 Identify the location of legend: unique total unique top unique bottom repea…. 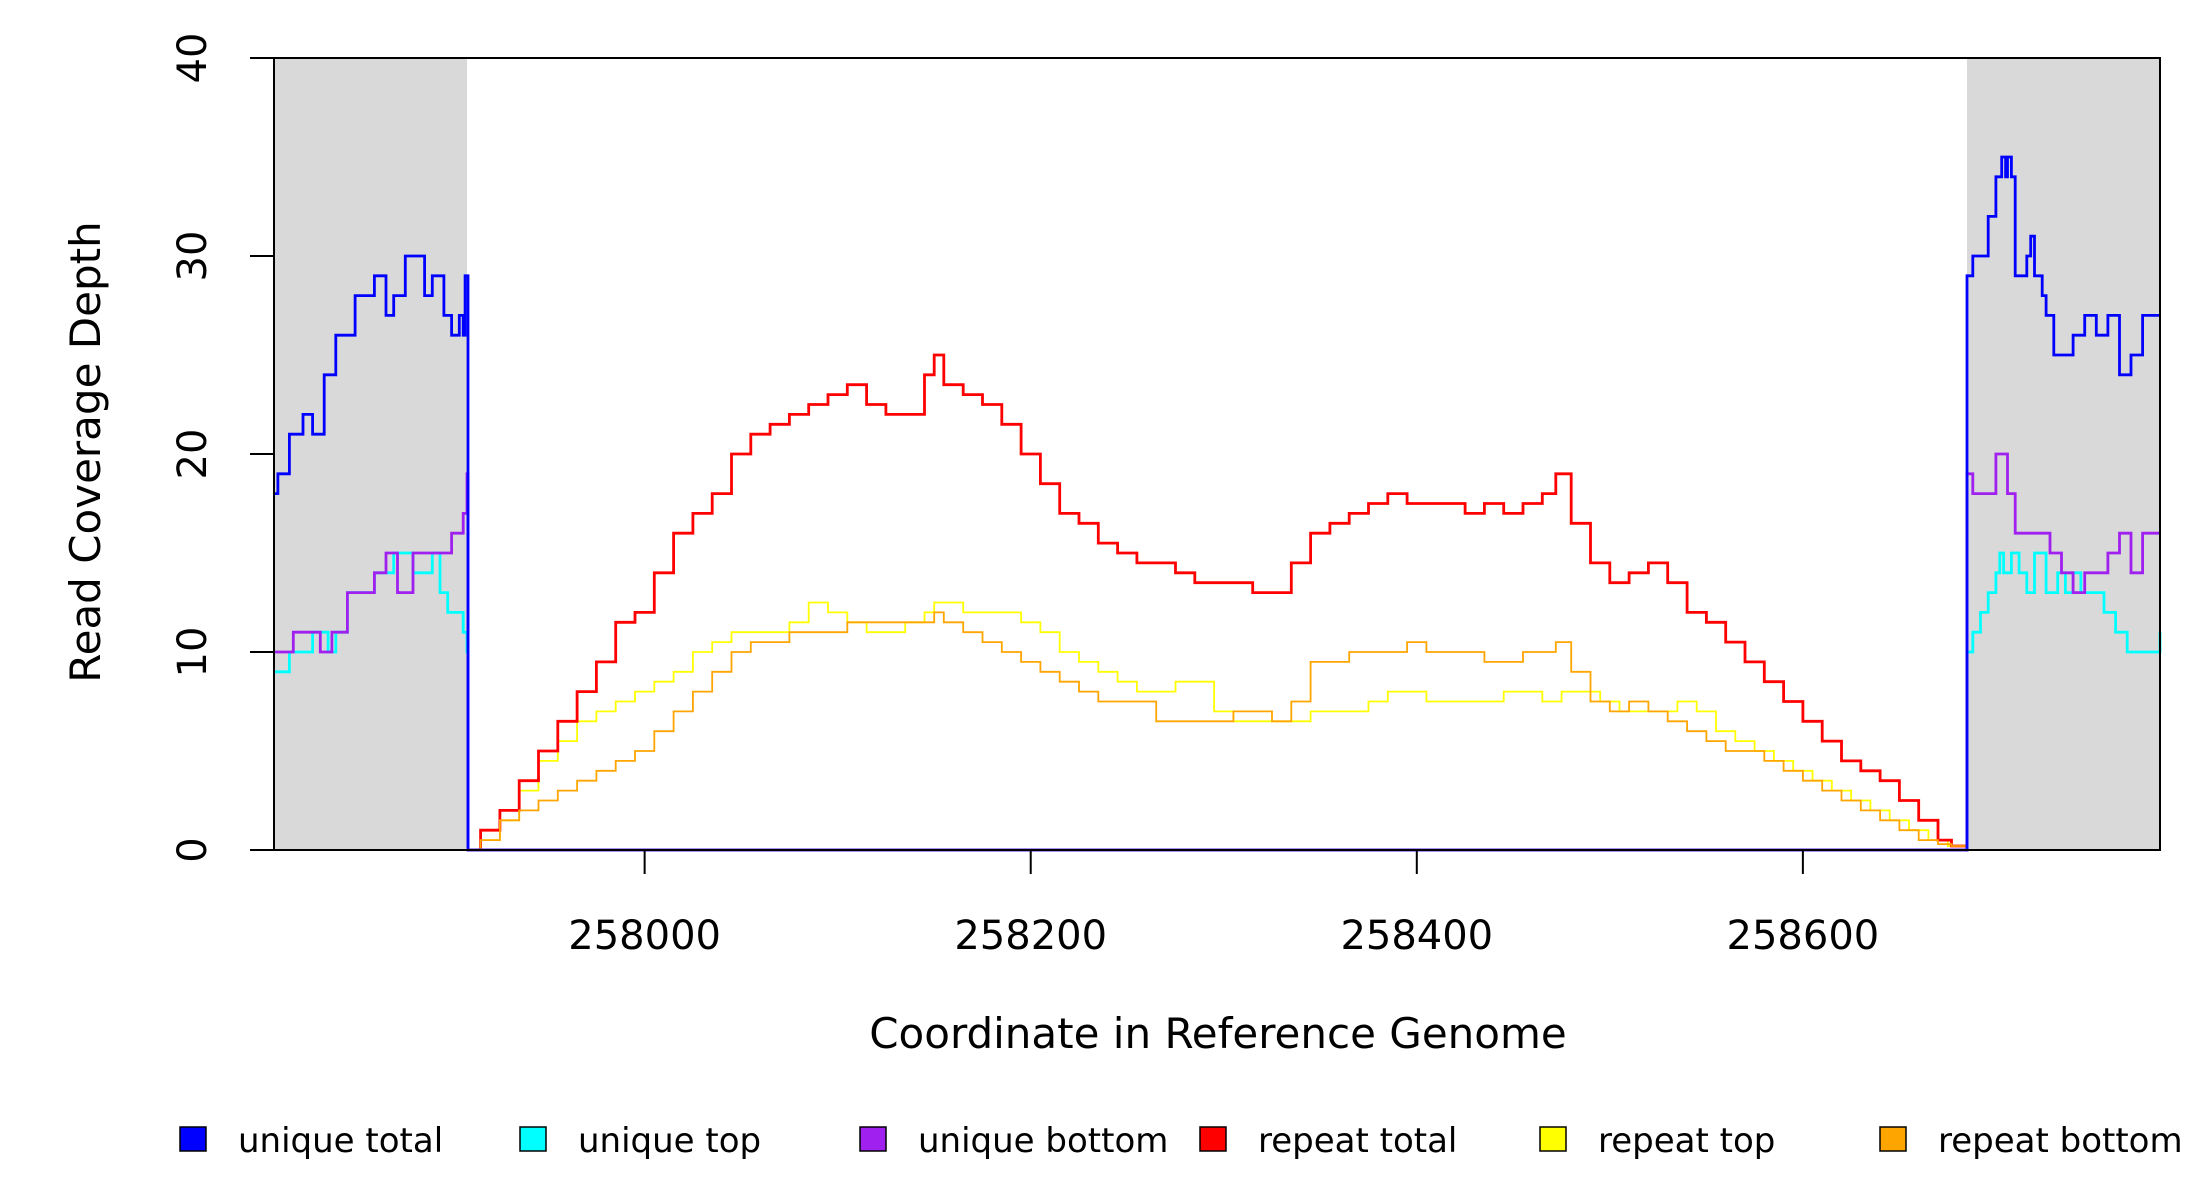
(1181, 1141).